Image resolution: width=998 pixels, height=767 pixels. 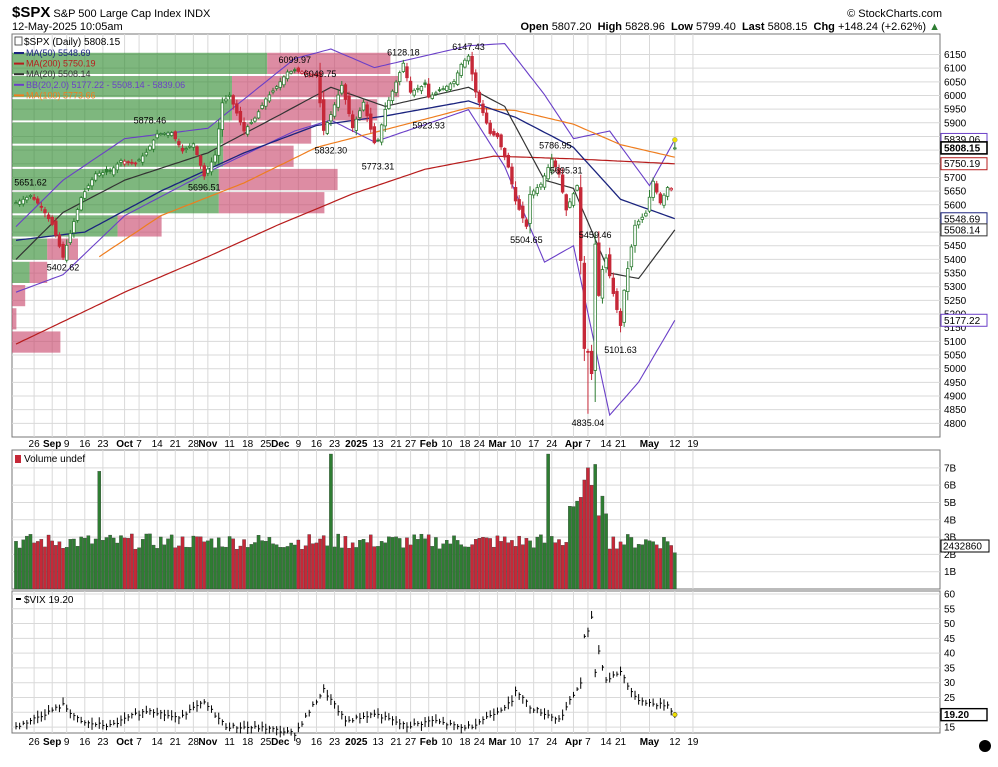 What do you see at coordinates (894, 14) in the screenshot?
I see `brand: © StockCharts.com` at bounding box center [894, 14].